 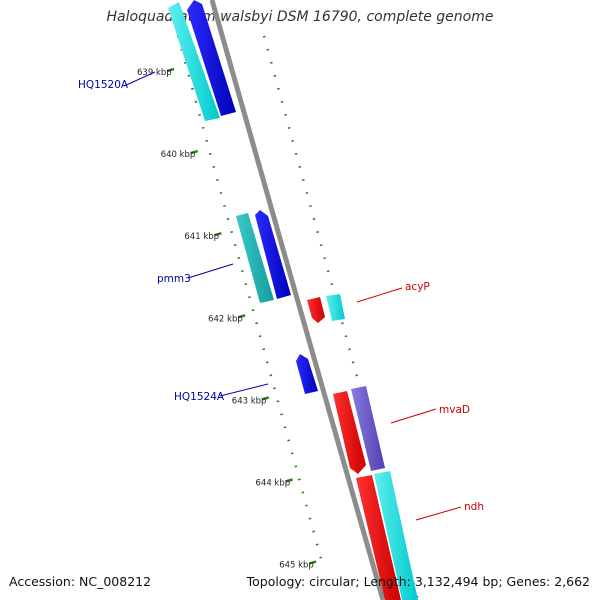 I want to click on scale-tick-label: 644 kbp, so click(x=273, y=484).